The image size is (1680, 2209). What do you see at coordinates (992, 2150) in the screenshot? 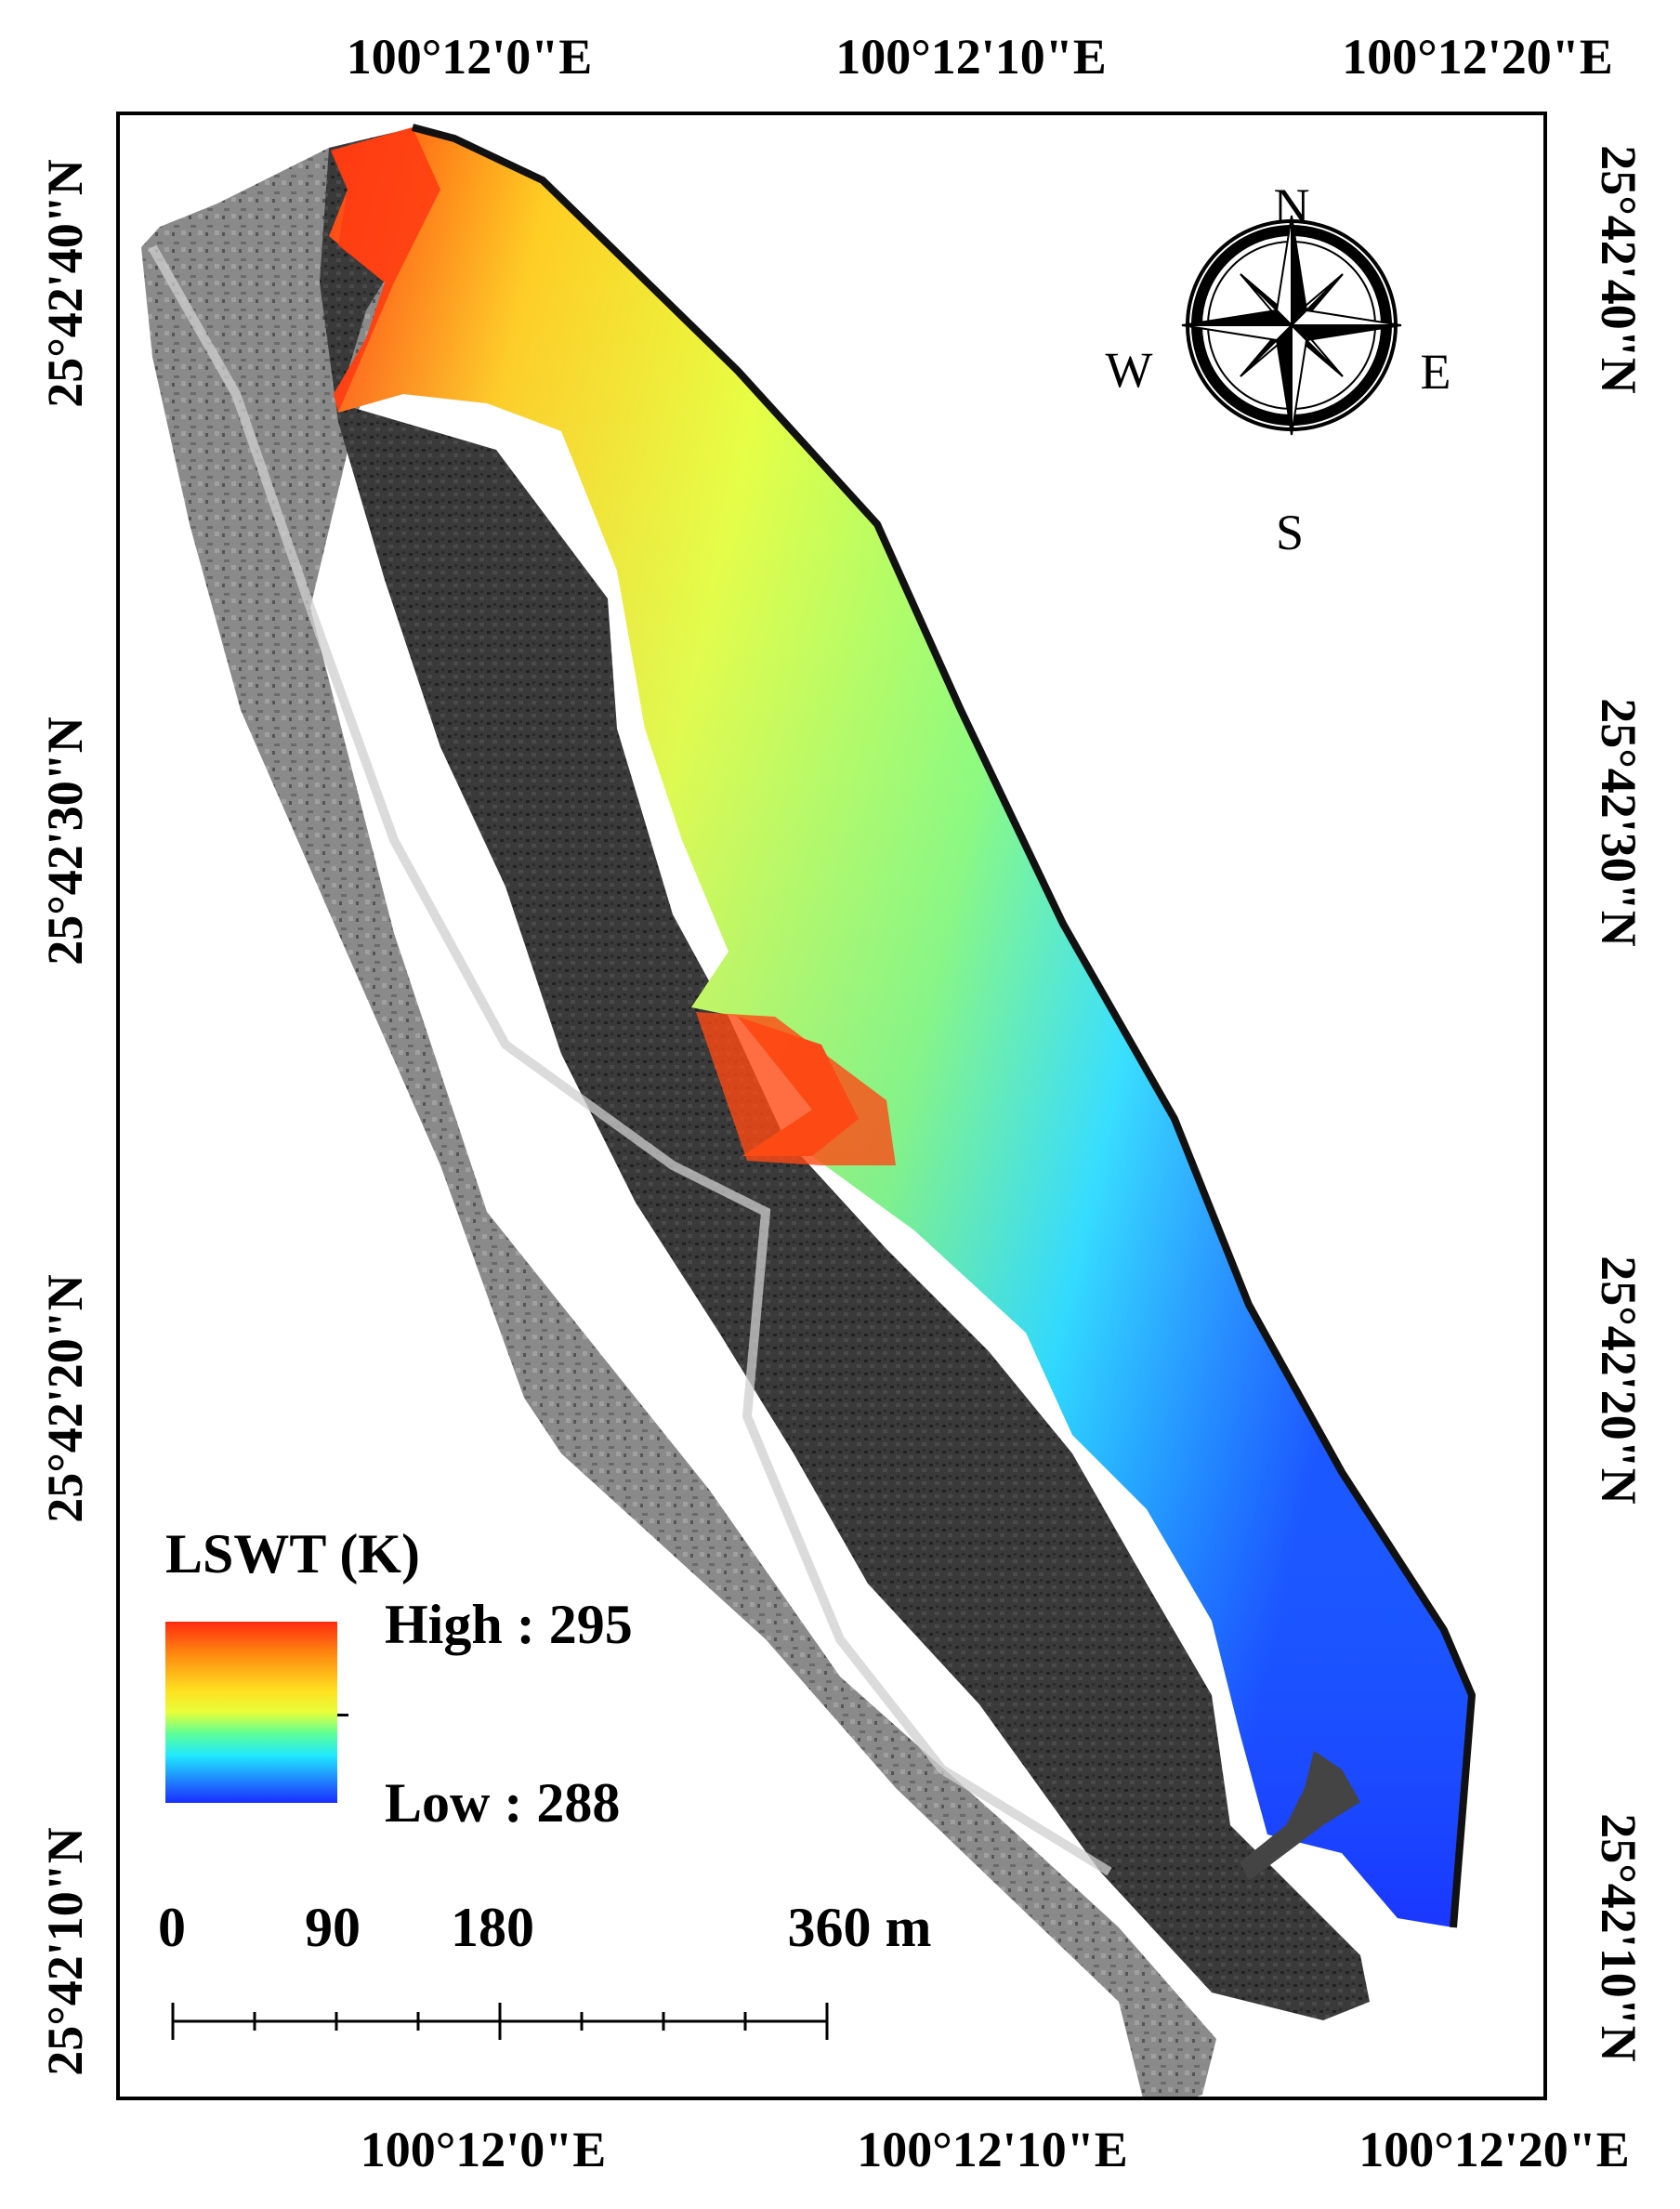
I see `bottom-lon-label: 100°12'10"E` at bounding box center [992, 2150].